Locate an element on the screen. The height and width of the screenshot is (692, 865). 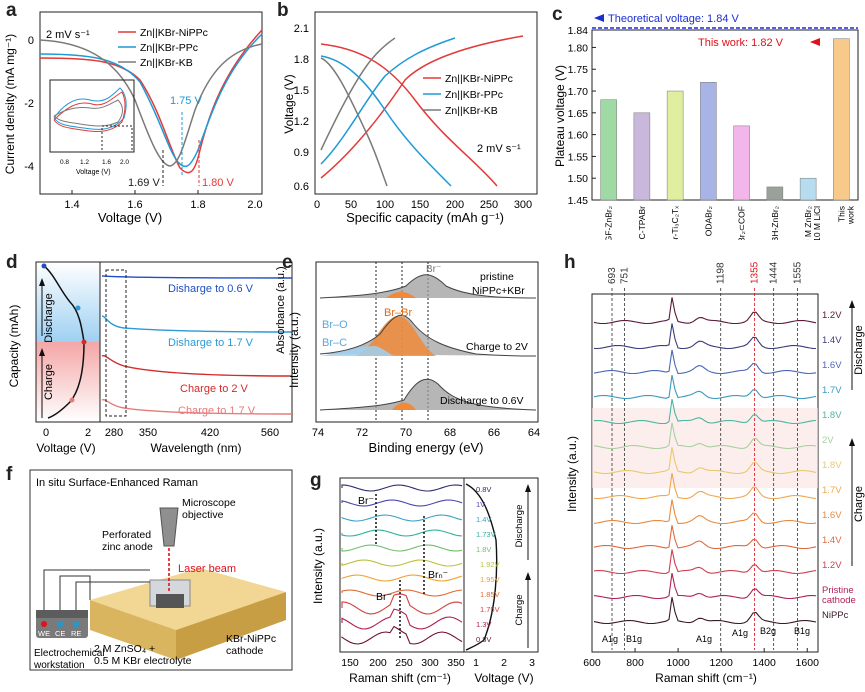
panel-label-a: a is located at coordinates (11, 10).